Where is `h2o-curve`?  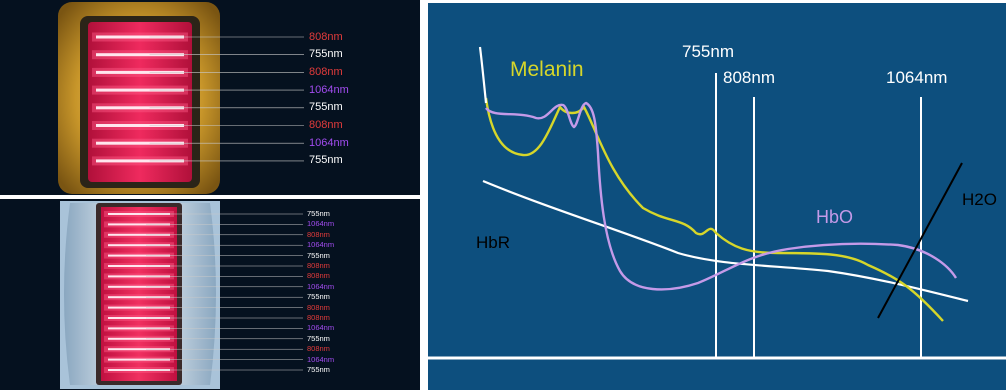
h2o-curve is located at coordinates (920, 240).